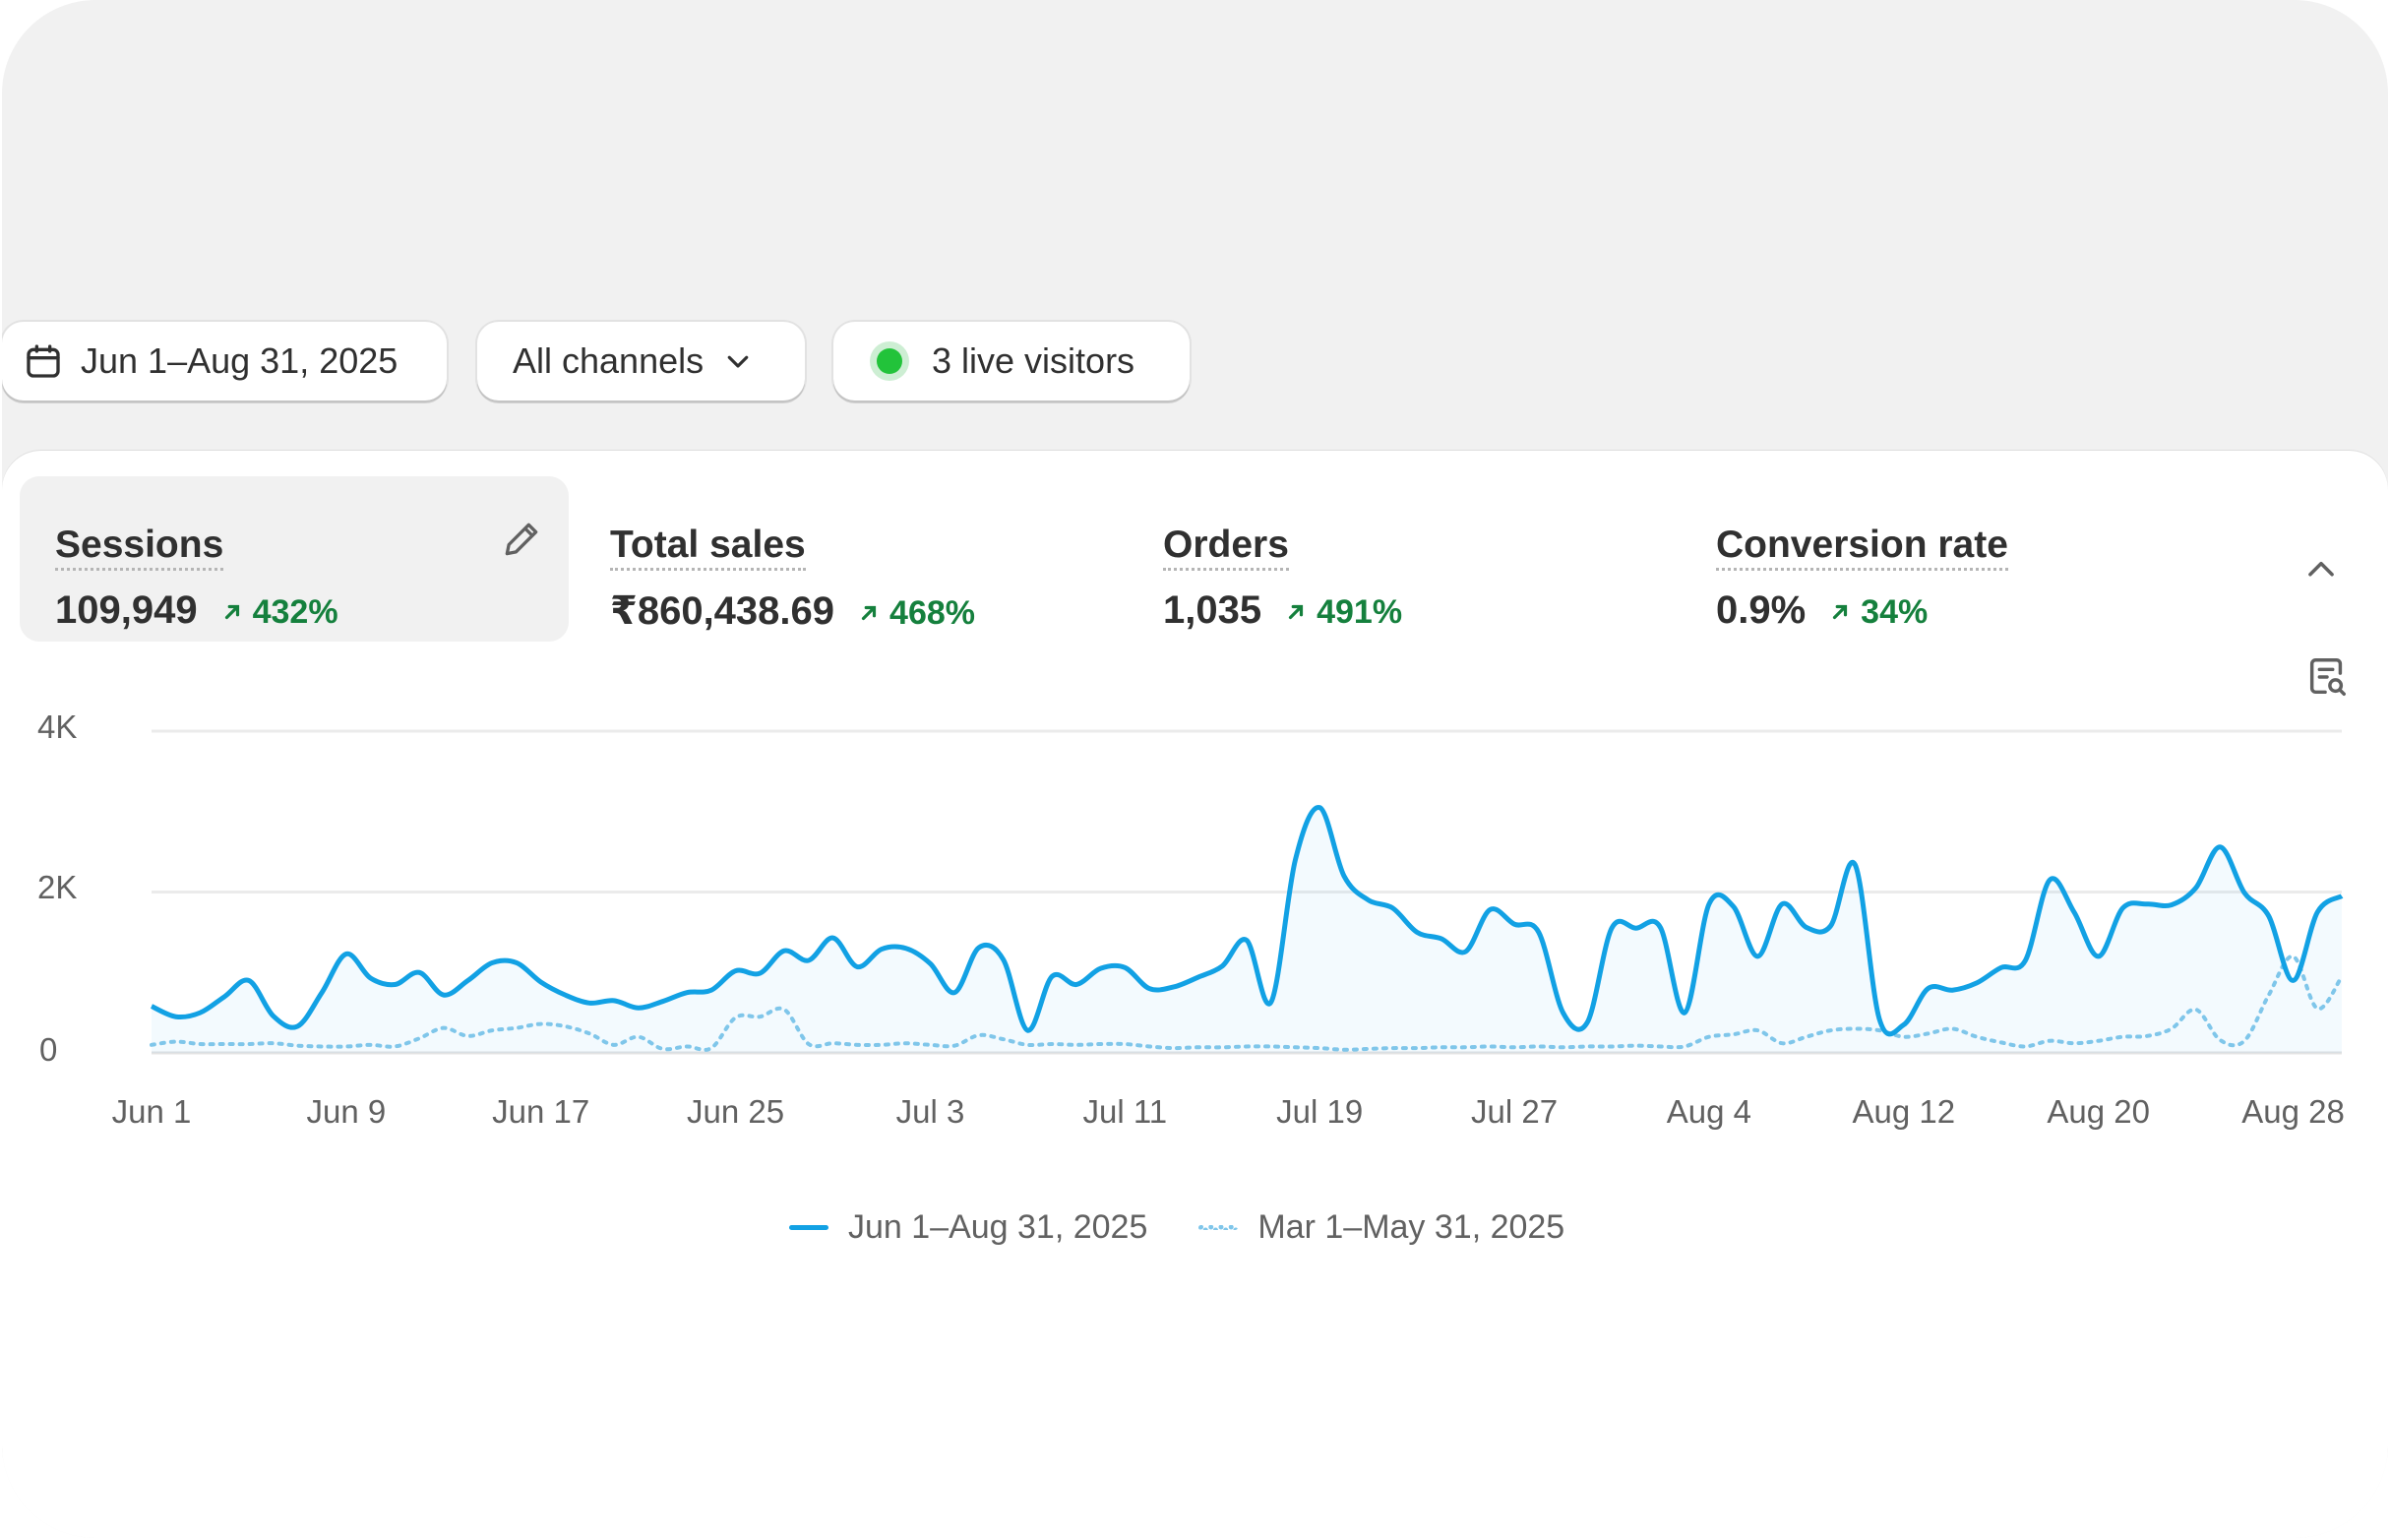  I want to click on x-tick-label: Jun 25, so click(736, 1111).